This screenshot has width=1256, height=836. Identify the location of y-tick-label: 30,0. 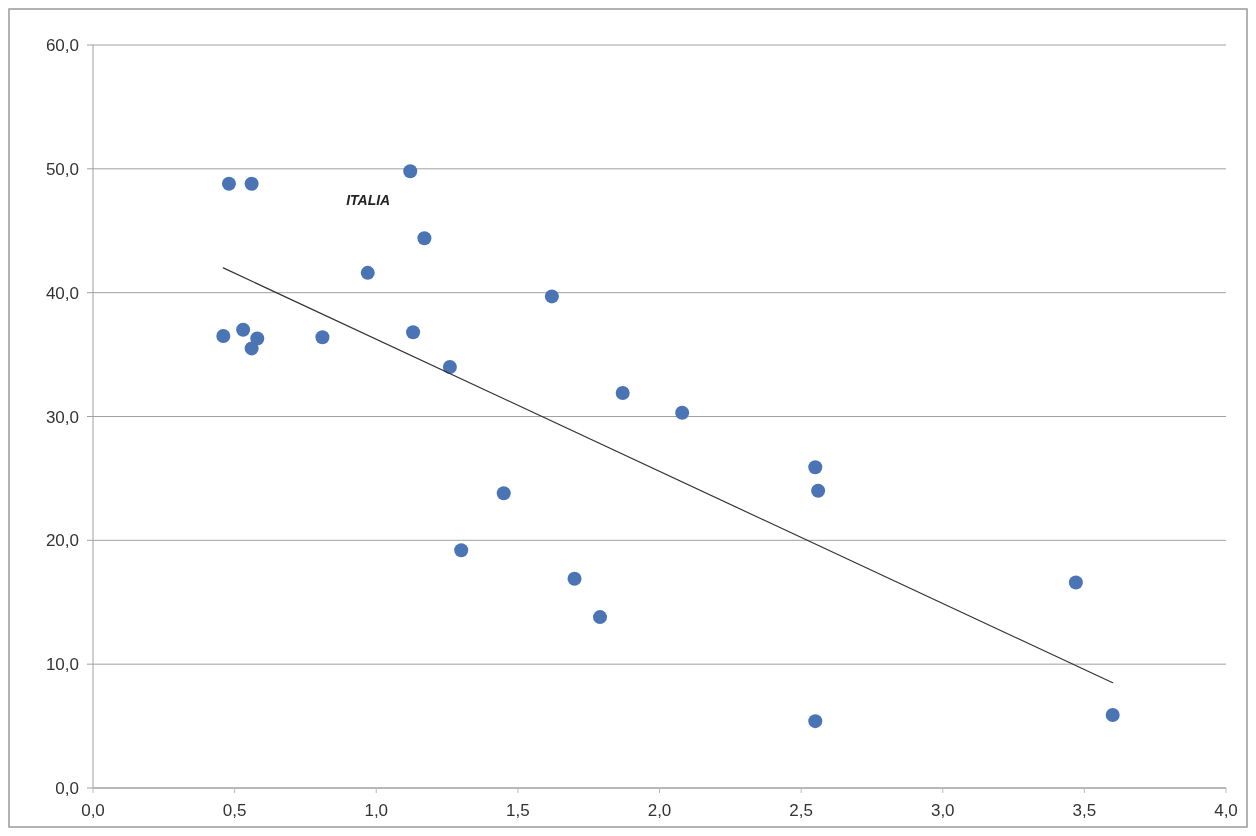
(62, 417).